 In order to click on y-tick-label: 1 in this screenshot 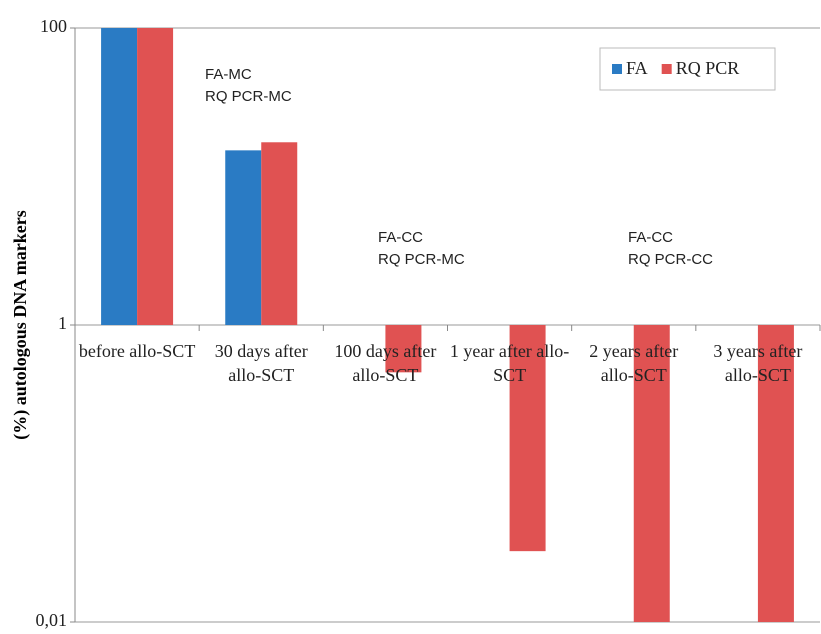, I will do `click(62, 323)`.